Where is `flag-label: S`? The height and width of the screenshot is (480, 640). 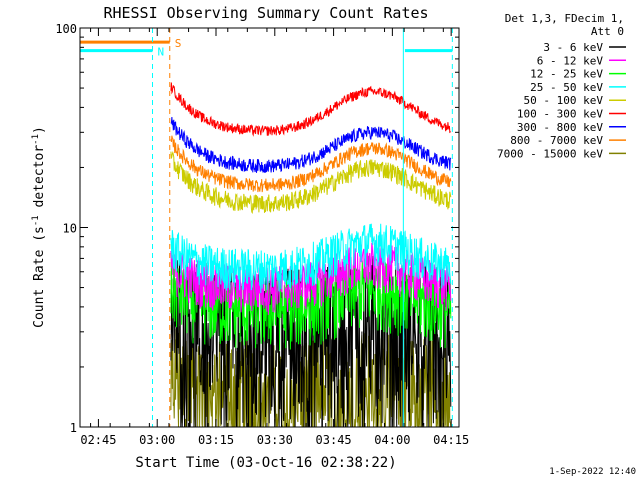 flag-label: S is located at coordinates (178, 43).